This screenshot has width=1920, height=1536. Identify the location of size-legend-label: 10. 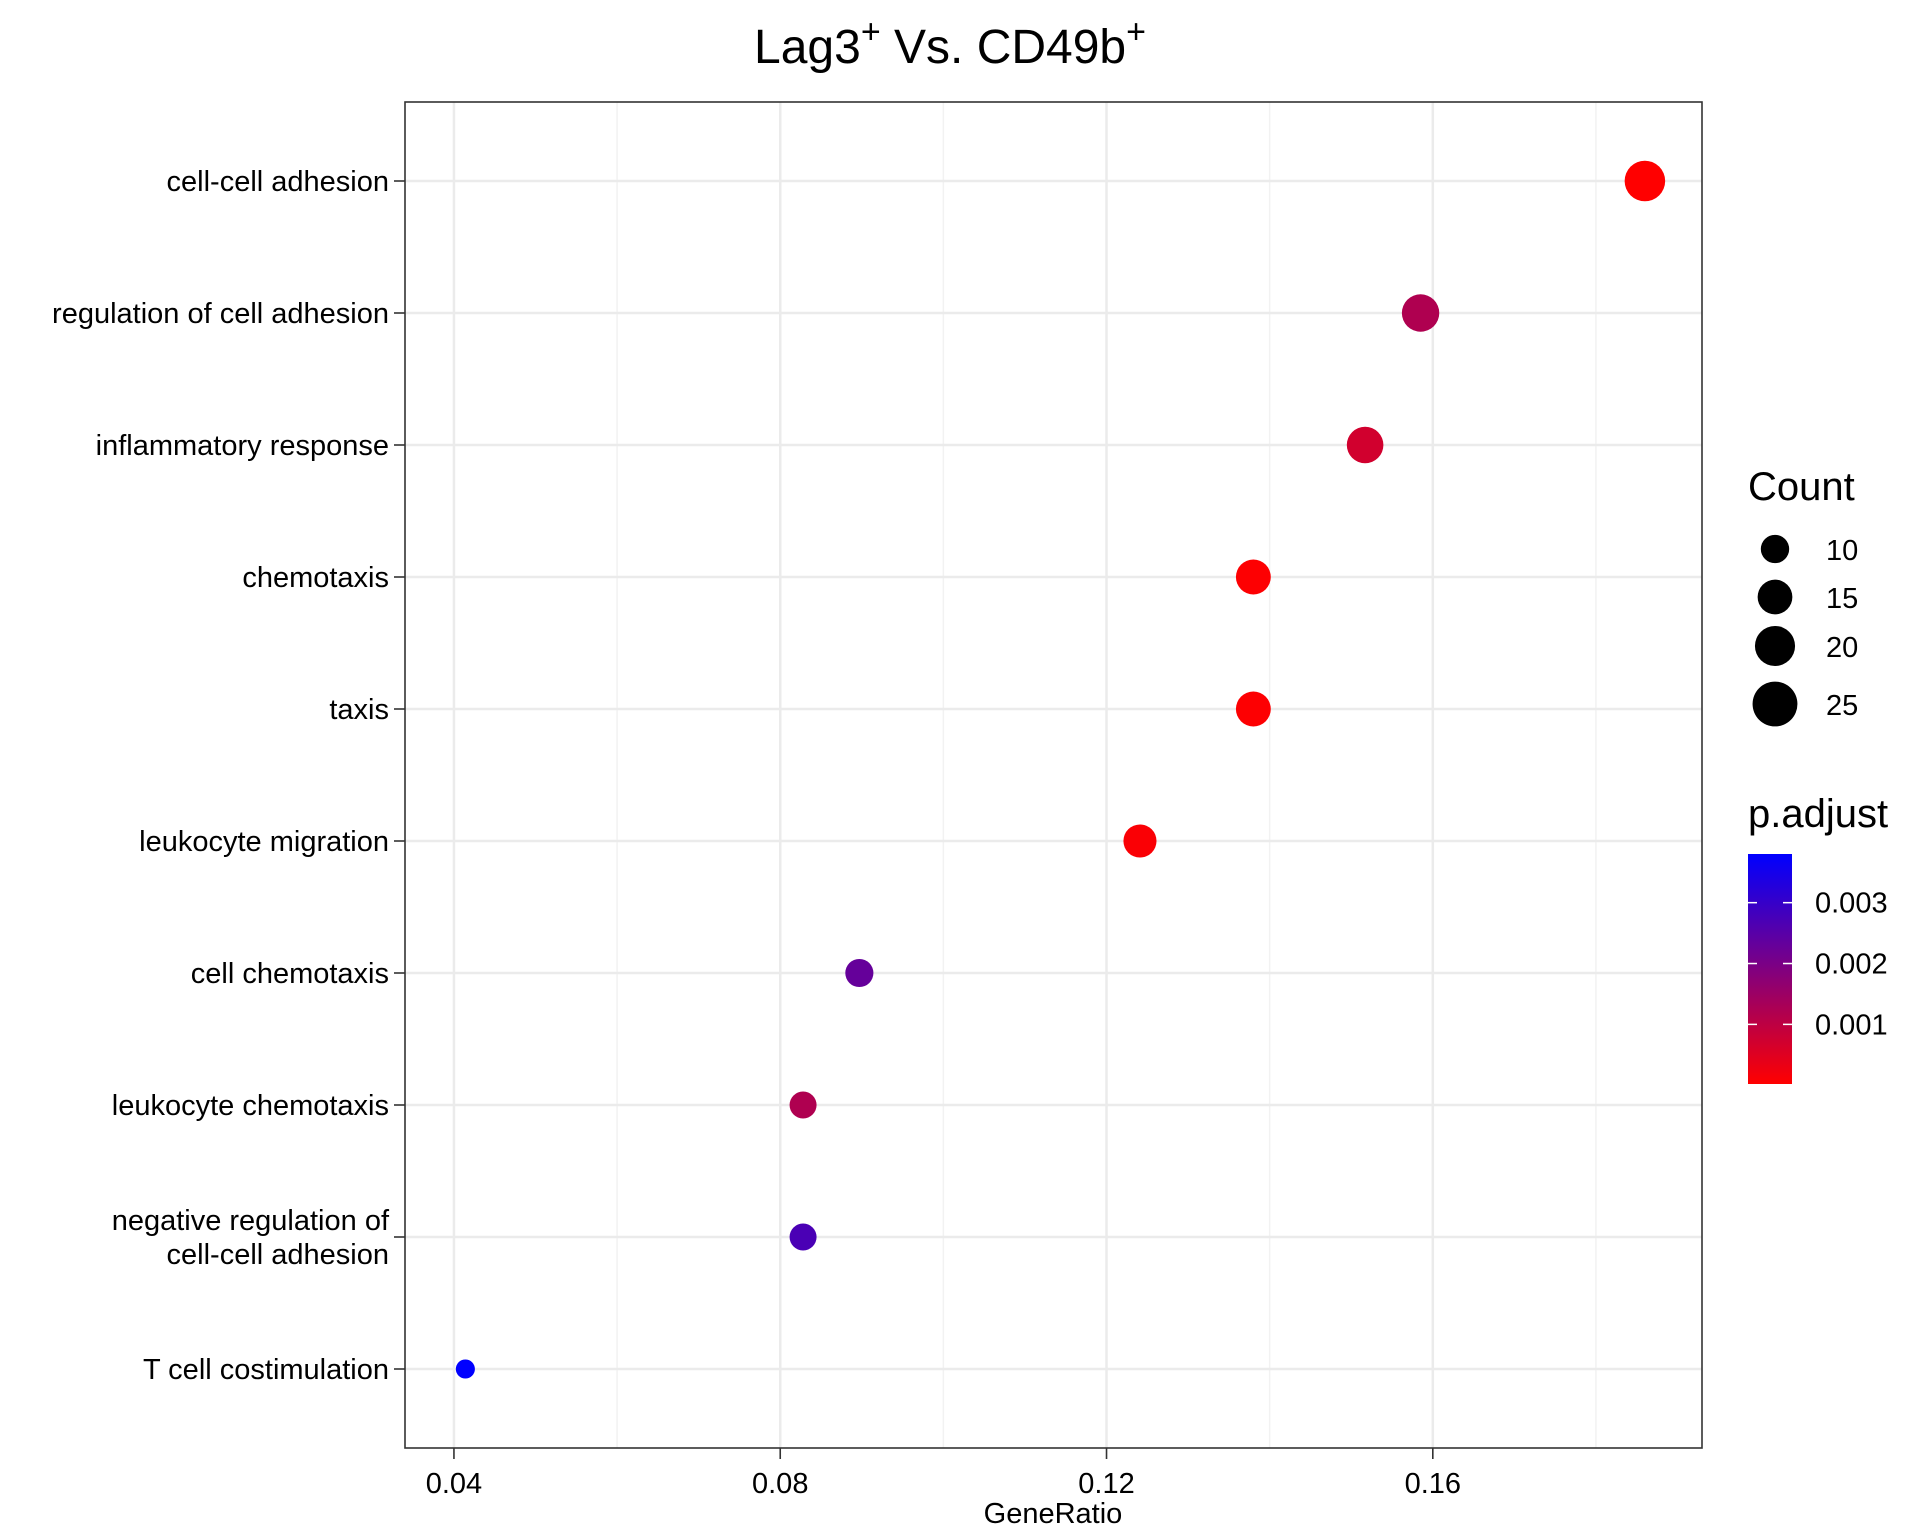
(1842, 551).